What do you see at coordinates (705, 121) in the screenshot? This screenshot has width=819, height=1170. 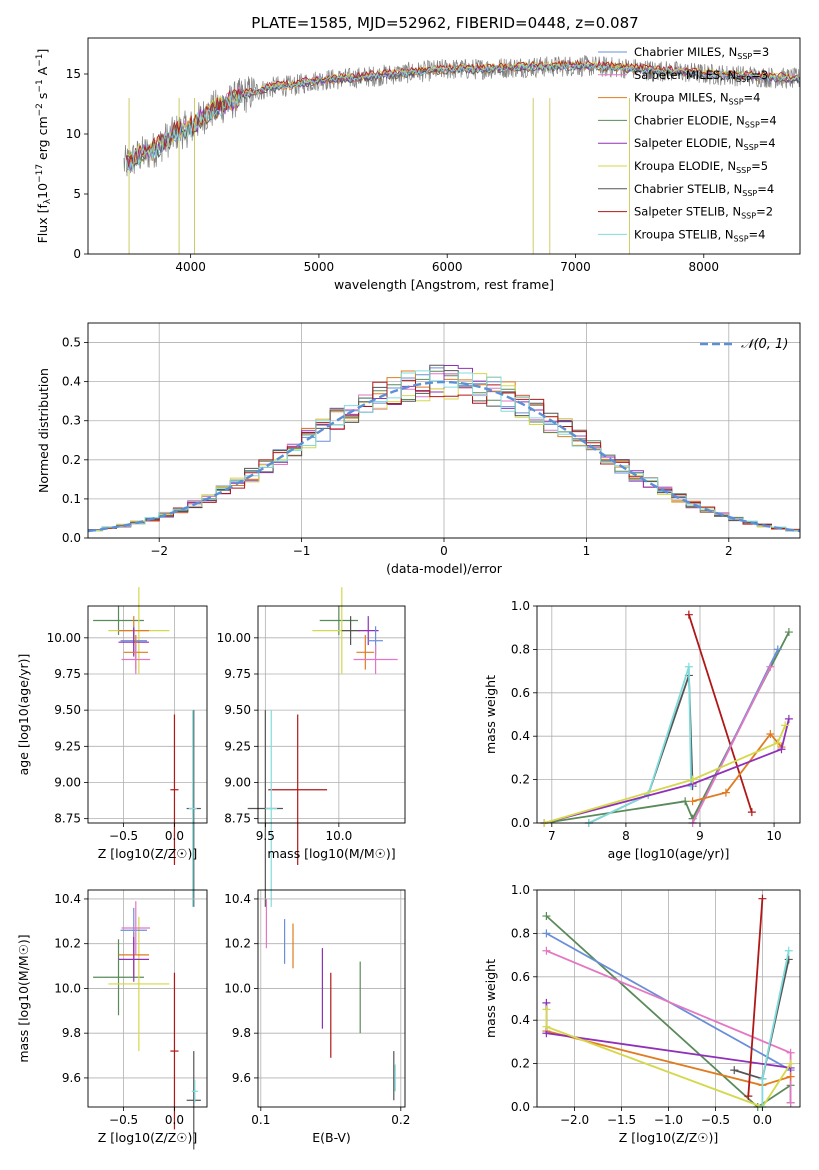 I see `legend-entry: Chabrier ELODIE, NSSP=4` at bounding box center [705, 121].